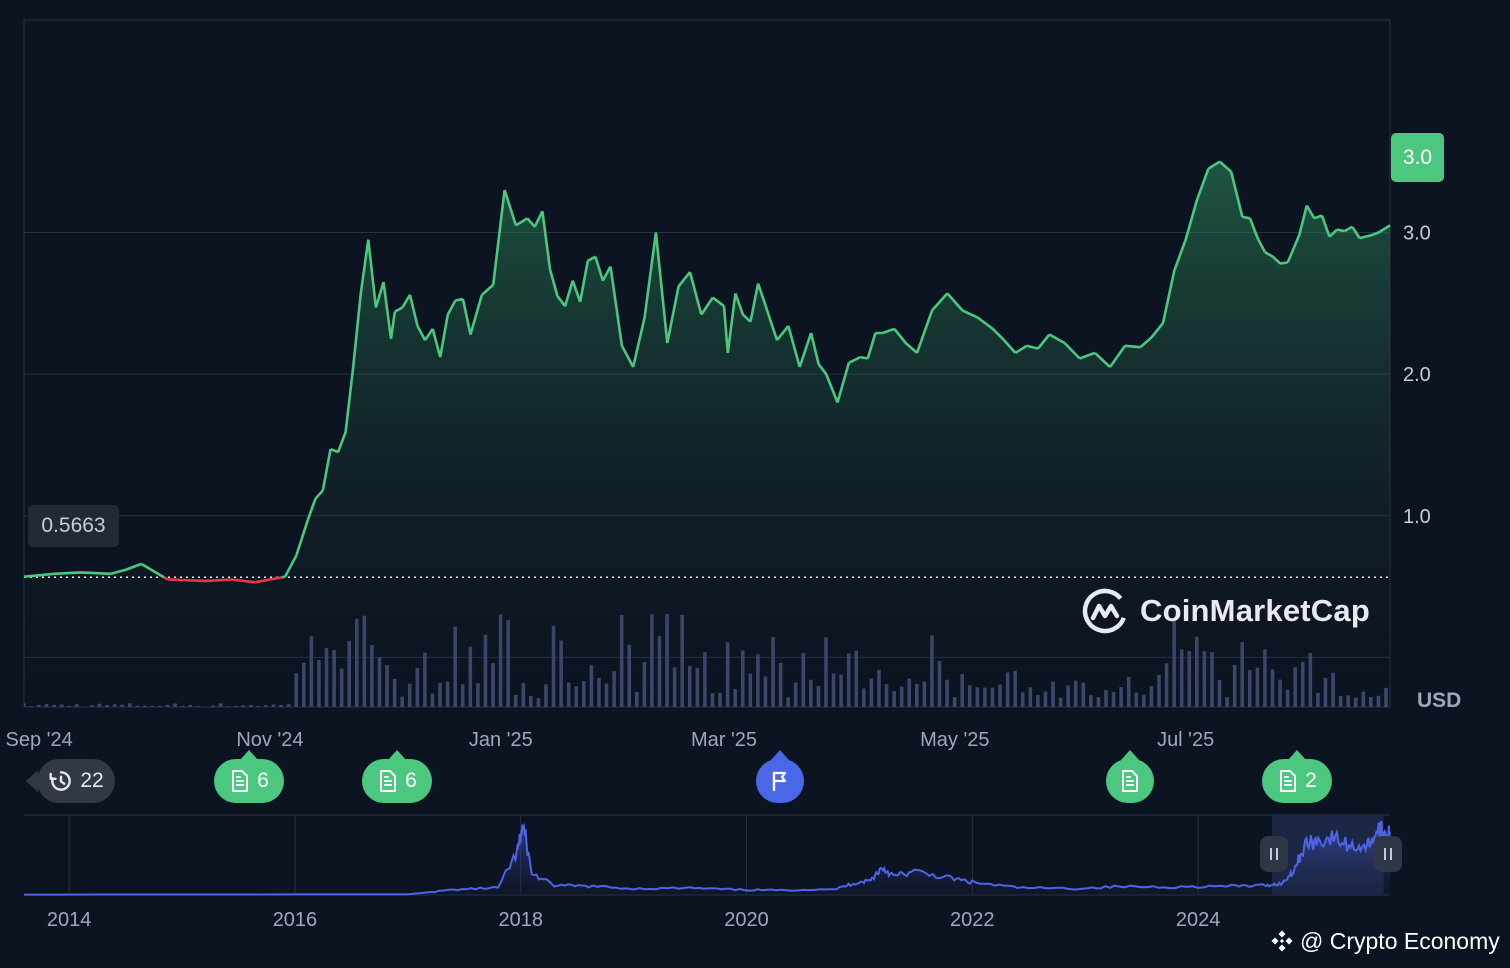 This screenshot has width=1510, height=968. What do you see at coordinates (1255, 610) in the screenshot?
I see `coinmarketcap-logo-text: CoinMarketCap` at bounding box center [1255, 610].